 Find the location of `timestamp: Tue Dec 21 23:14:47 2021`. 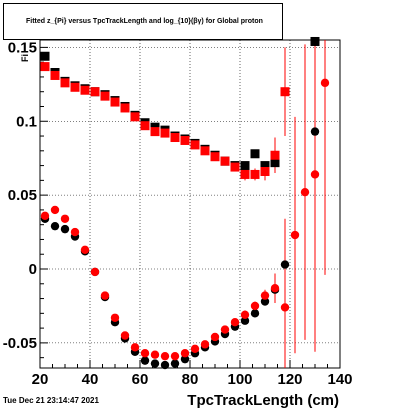

timestamp: Tue Dec 21 23:14:47 2021 is located at coordinates (51, 400).